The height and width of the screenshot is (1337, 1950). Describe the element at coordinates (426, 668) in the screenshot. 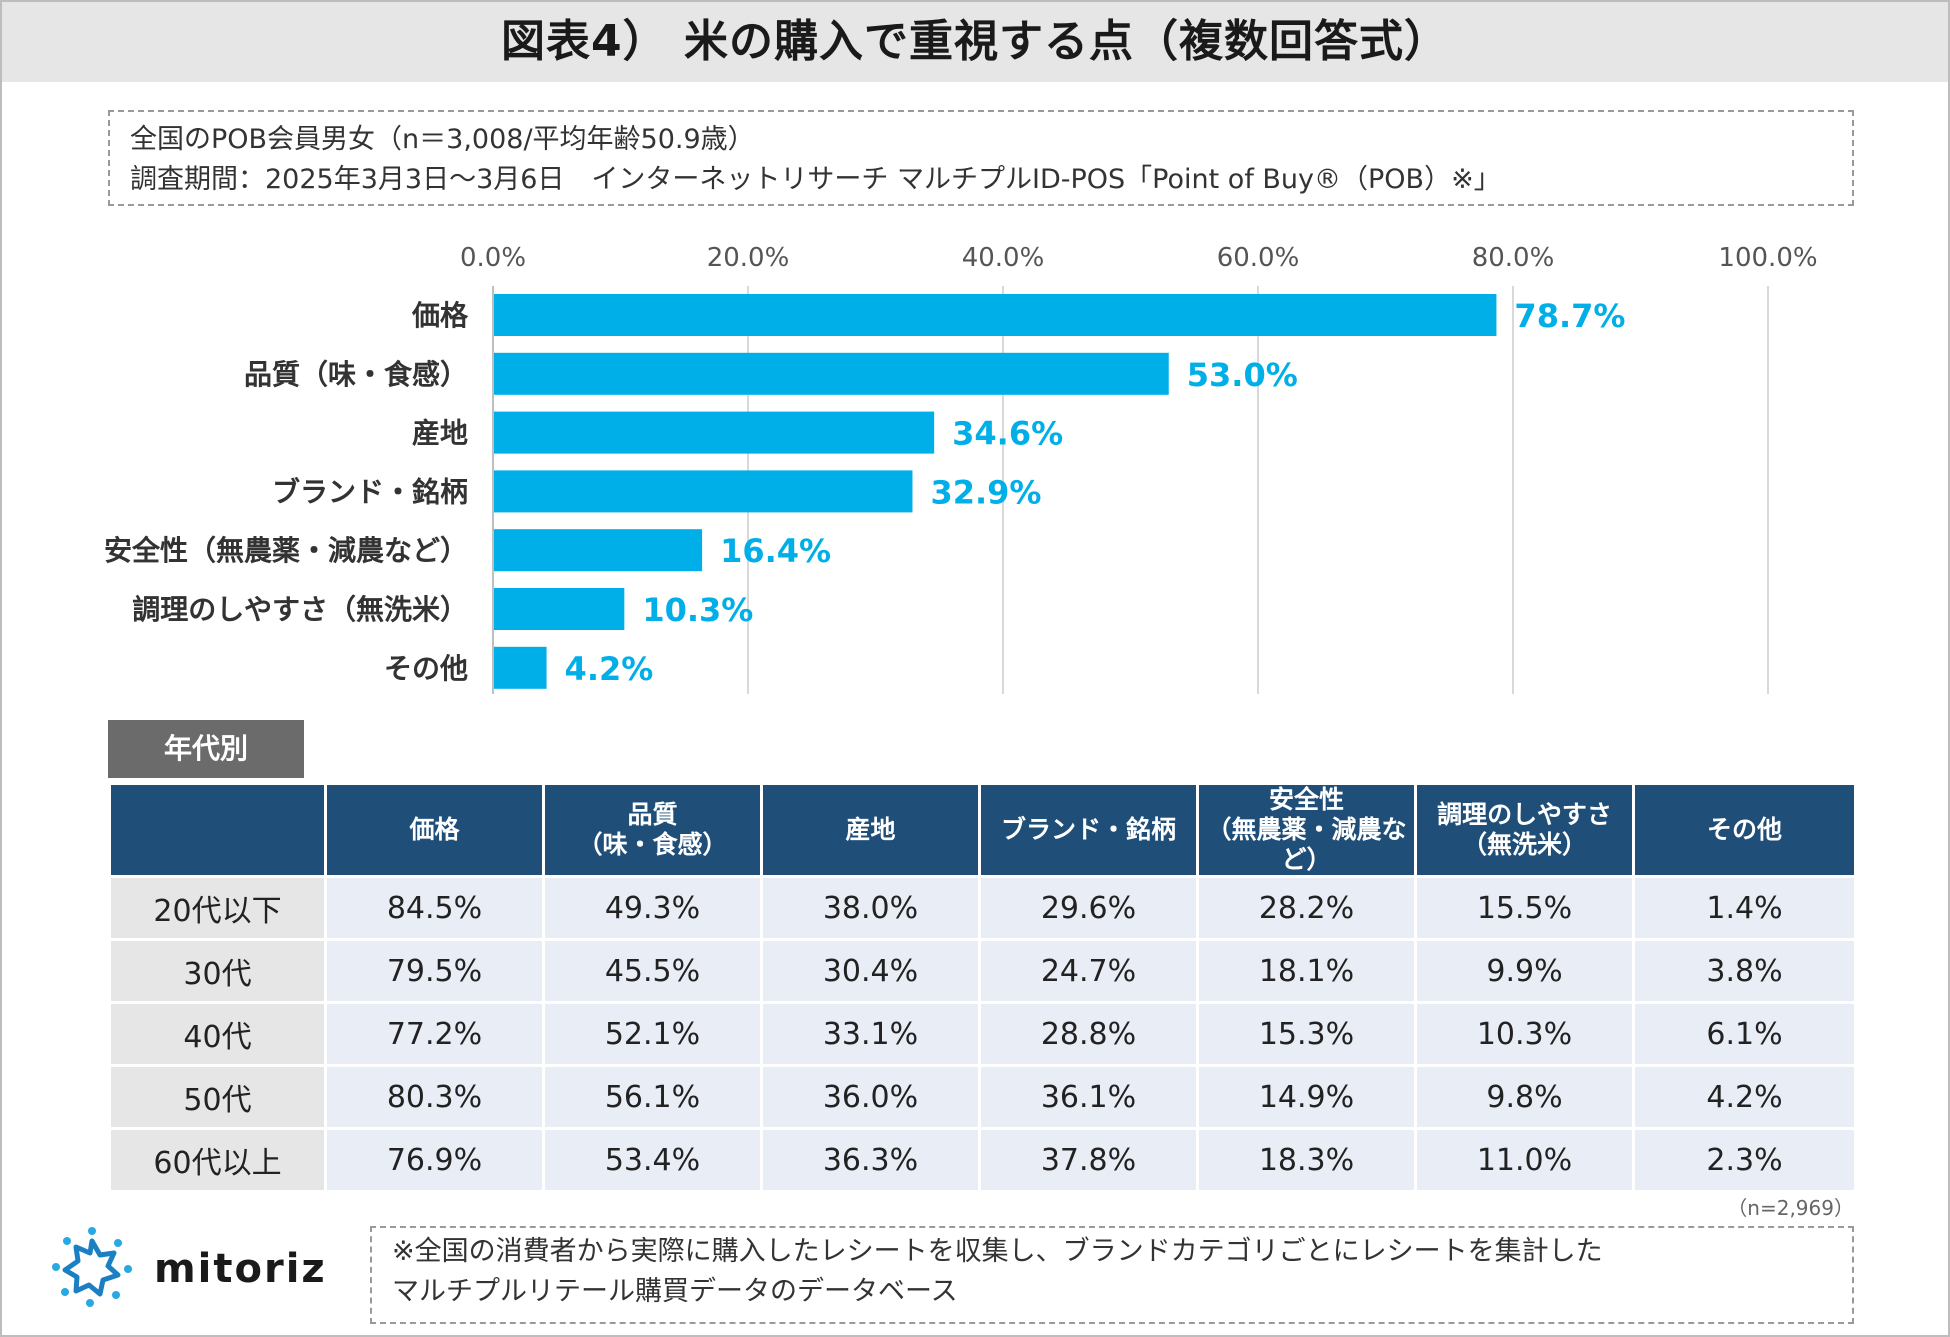

I see `category-label: その他` at that location.